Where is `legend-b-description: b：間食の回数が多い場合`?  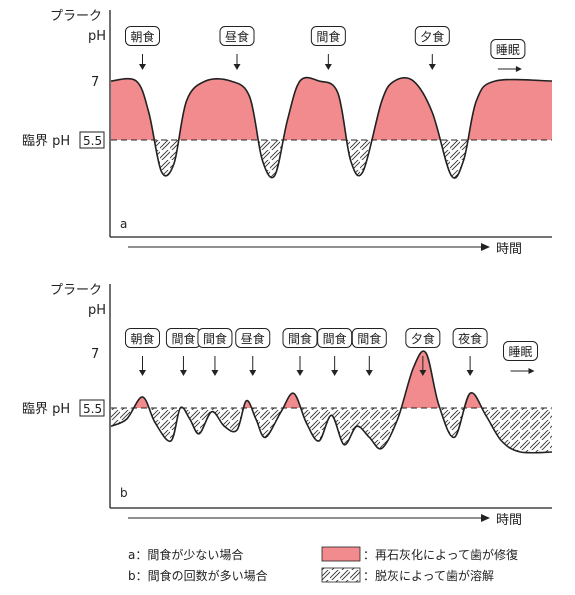 legend-b-description: b：間食の回数が多い場合 is located at coordinates (198, 575).